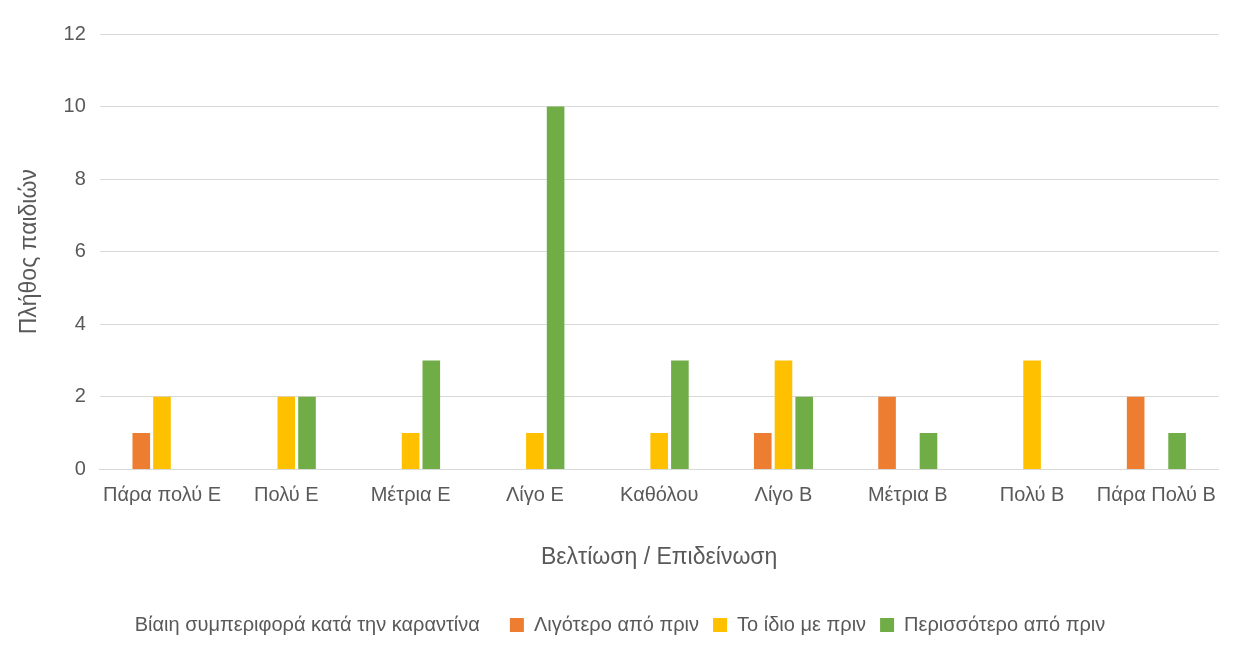 The image size is (1238, 661). What do you see at coordinates (783, 493) in the screenshot?
I see `x-tick-label: Λίγο Β` at bounding box center [783, 493].